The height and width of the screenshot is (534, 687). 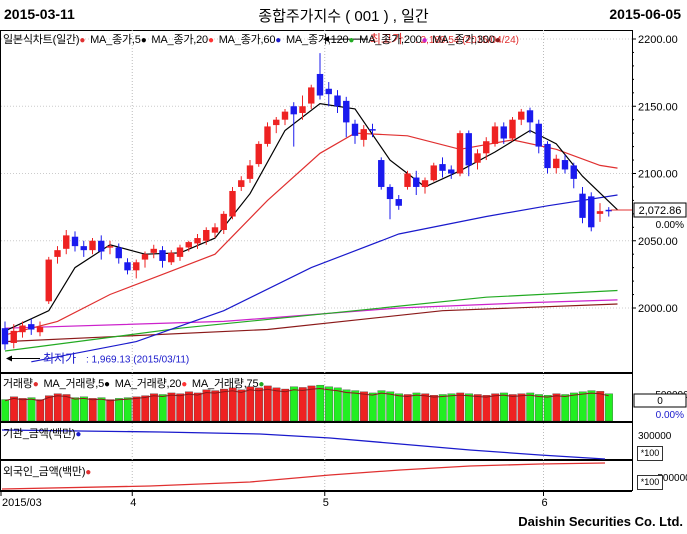 I want to click on institution-unit-button: *100, so click(x=650, y=453).